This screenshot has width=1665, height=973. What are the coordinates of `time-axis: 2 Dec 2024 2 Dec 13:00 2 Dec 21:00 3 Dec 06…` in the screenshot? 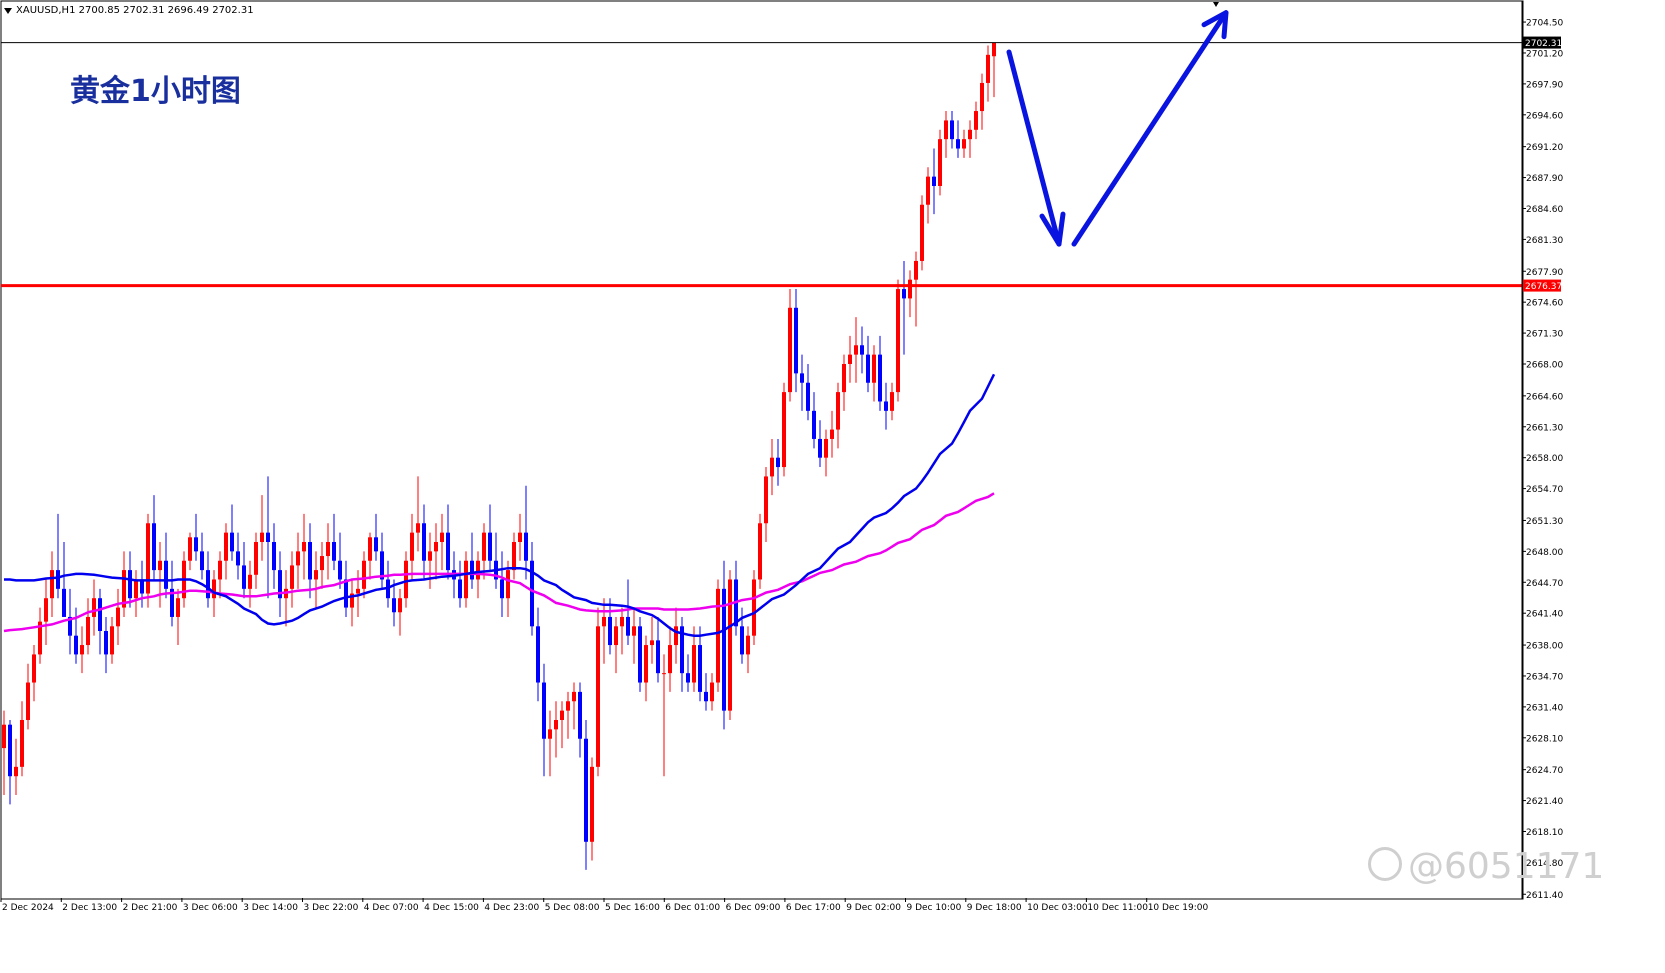 It's located at (604, 905).